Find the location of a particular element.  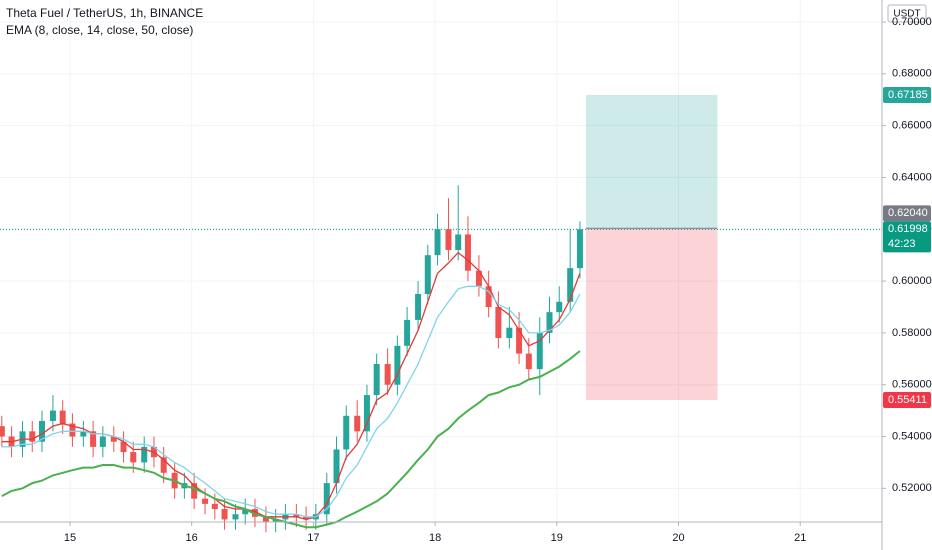

y-tick-label: 0.66000 is located at coordinates (912, 126).